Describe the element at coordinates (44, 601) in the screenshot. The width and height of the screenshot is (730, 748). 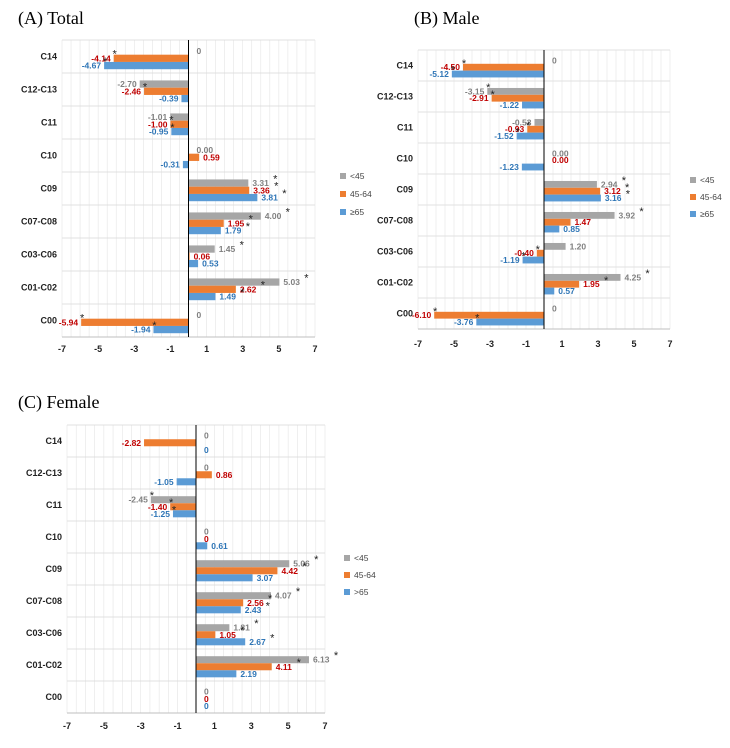
I see `category-label: C07-C08` at that location.